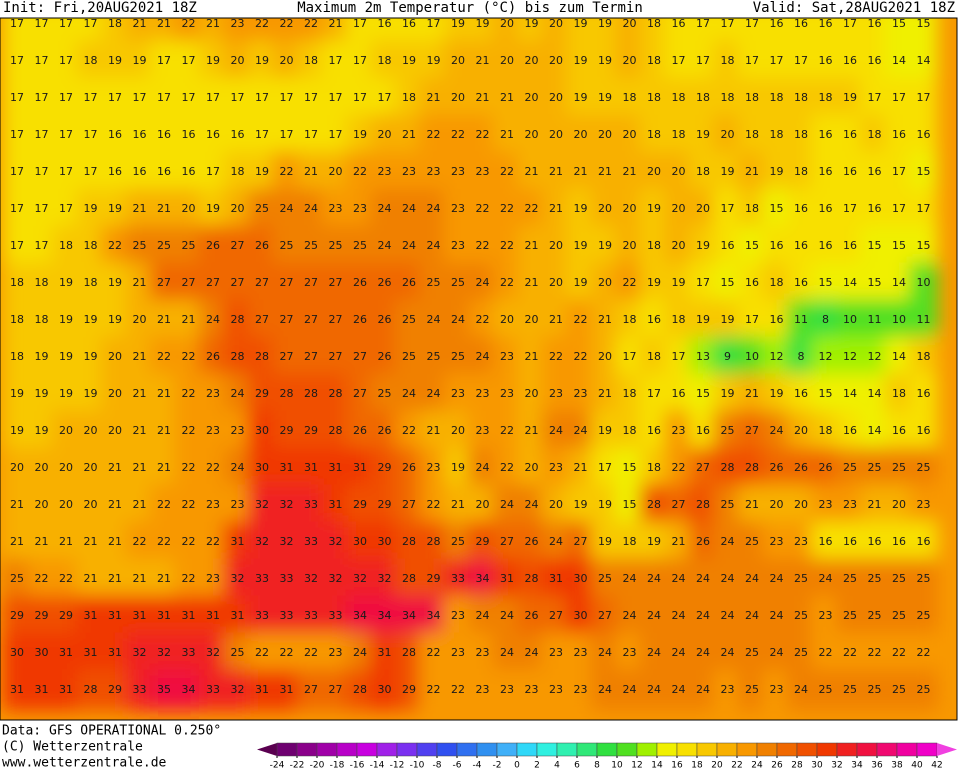 The width and height of the screenshot is (959, 770). Describe the element at coordinates (657, 765) in the screenshot. I see `colorbar-label: 14` at that location.